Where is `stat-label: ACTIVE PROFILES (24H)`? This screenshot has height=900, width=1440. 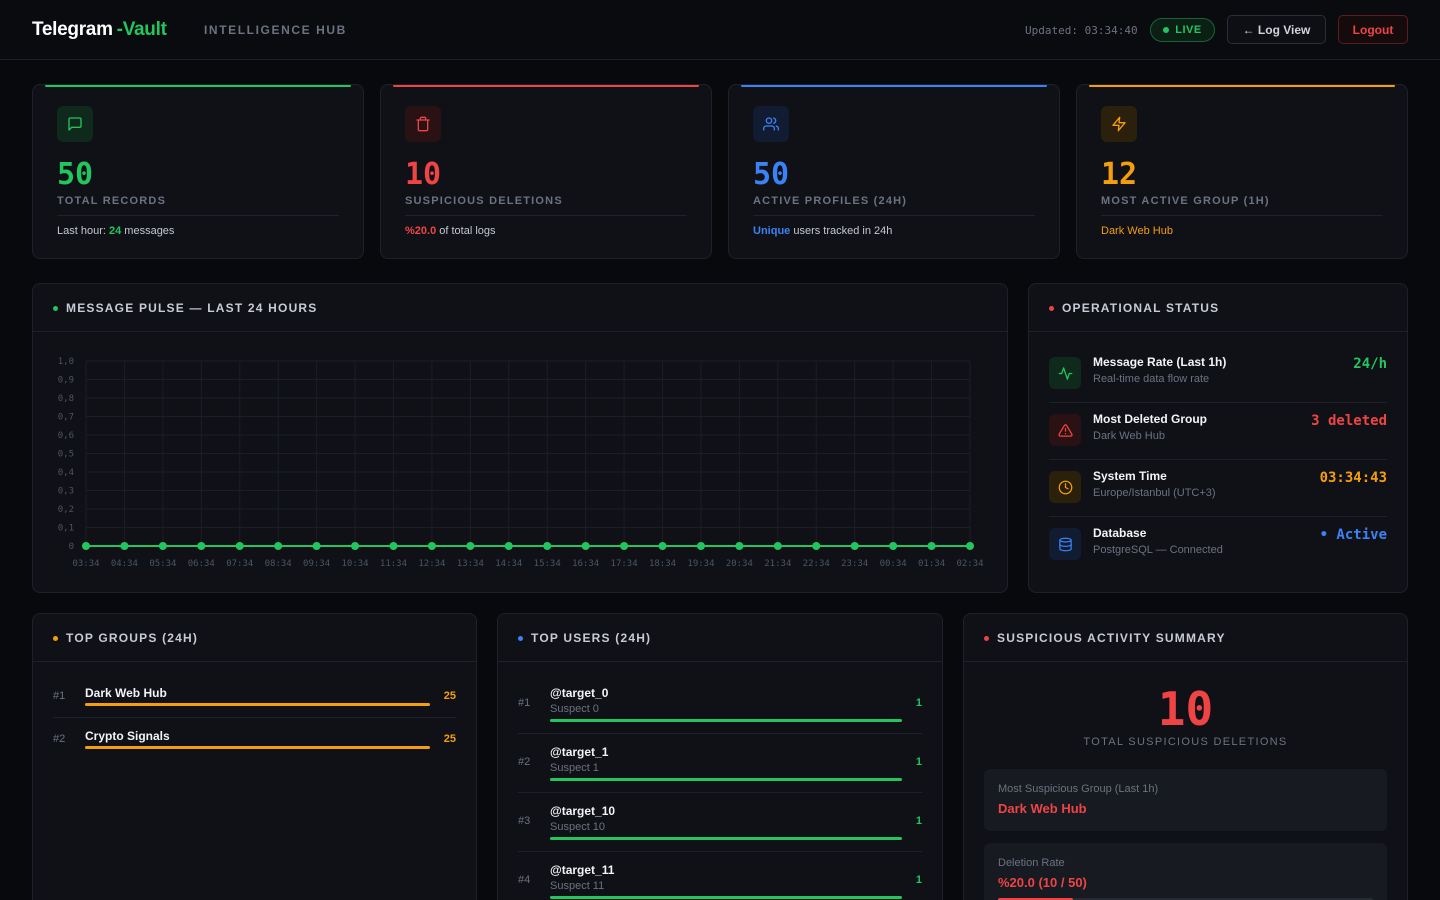
stat-label: ACTIVE PROFILES (24H) is located at coordinates (830, 201).